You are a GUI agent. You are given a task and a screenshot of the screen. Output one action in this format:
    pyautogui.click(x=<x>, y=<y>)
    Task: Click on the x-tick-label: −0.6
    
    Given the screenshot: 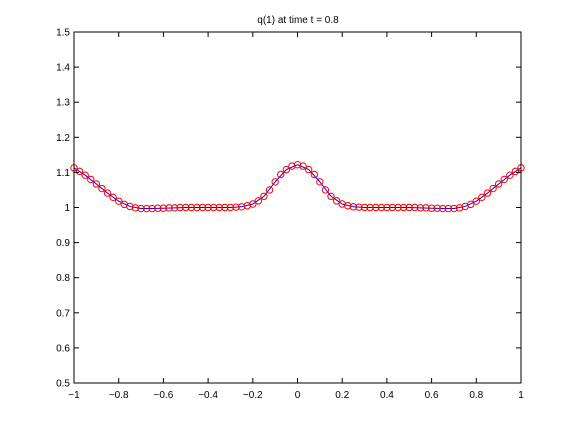 What is the action you would take?
    pyautogui.click(x=164, y=395)
    